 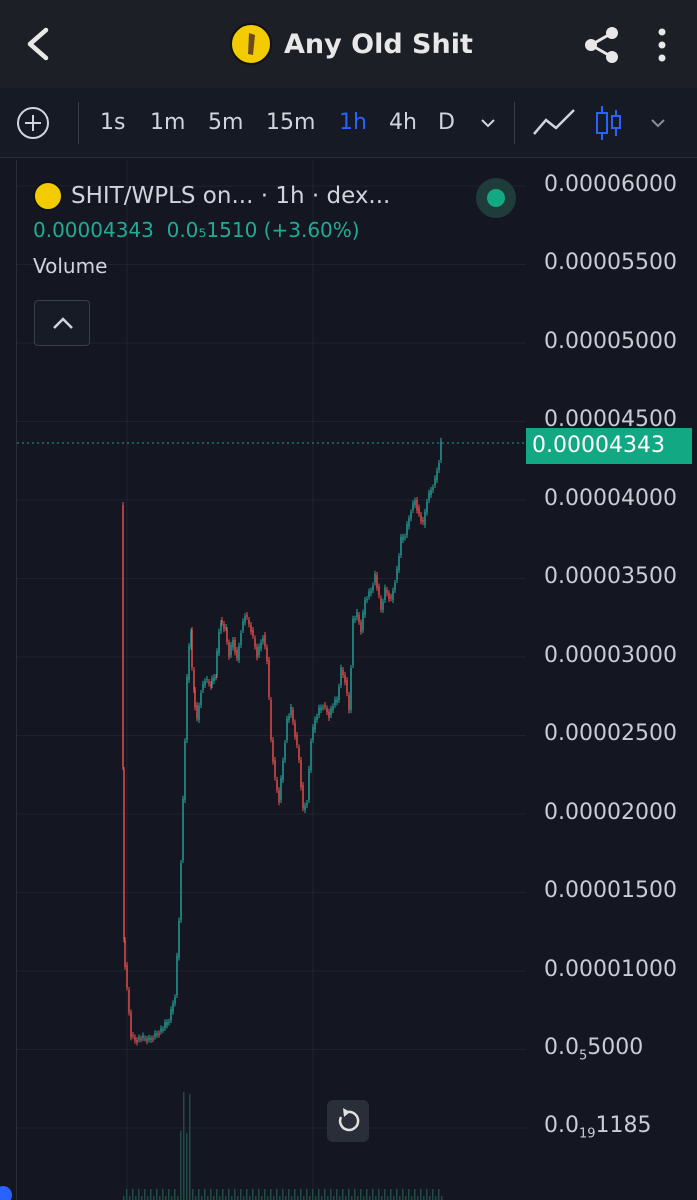 What do you see at coordinates (33, 123) in the screenshot?
I see `add-indicator-button` at bounding box center [33, 123].